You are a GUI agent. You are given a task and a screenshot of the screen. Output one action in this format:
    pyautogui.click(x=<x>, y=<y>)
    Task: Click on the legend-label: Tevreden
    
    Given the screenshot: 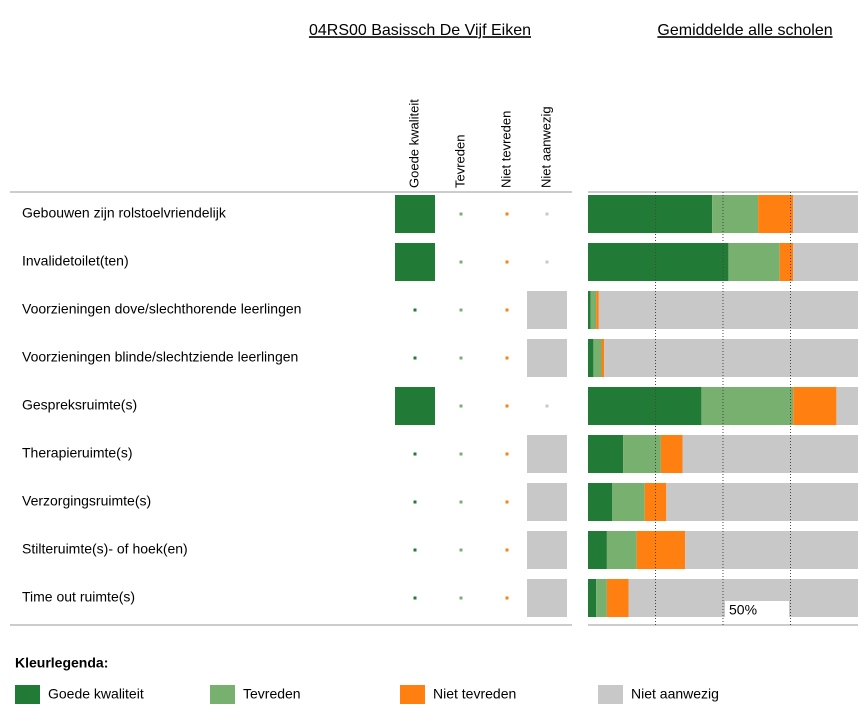 What is the action you would take?
    pyautogui.click(x=272, y=694)
    